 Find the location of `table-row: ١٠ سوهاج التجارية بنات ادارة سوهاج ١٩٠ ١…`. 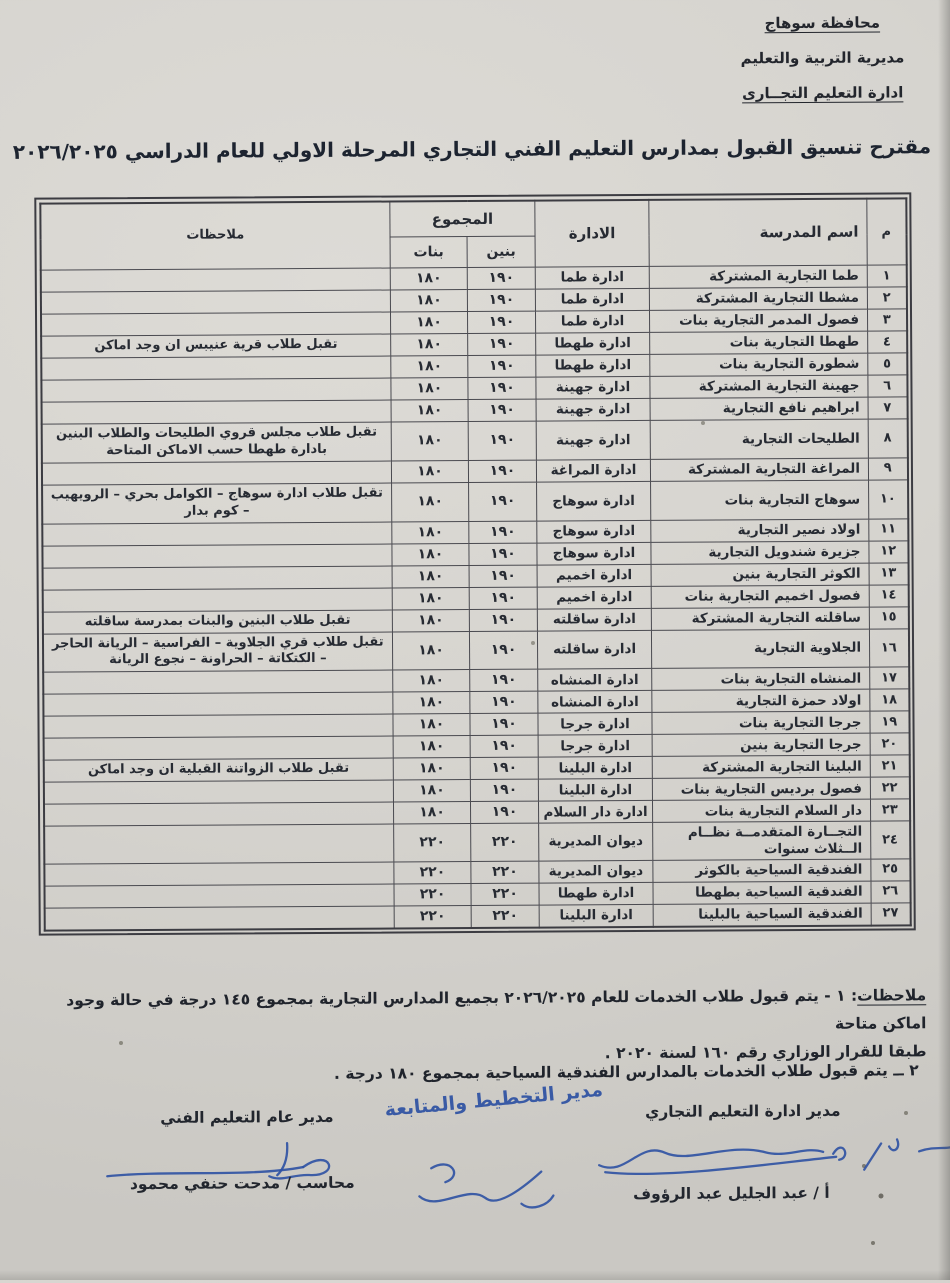

table-row: ١٠ سوهاج التجارية بنات ادارة سوهاج ١٩٠ ١… is located at coordinates (474, 501).